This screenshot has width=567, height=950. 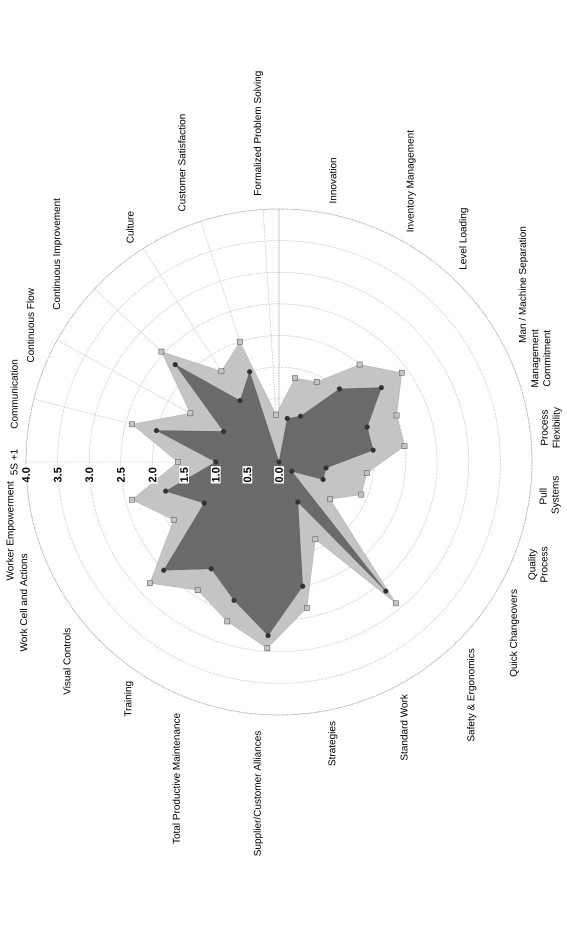 I want to click on y-tick-label: 3.5, so click(x=58, y=475).